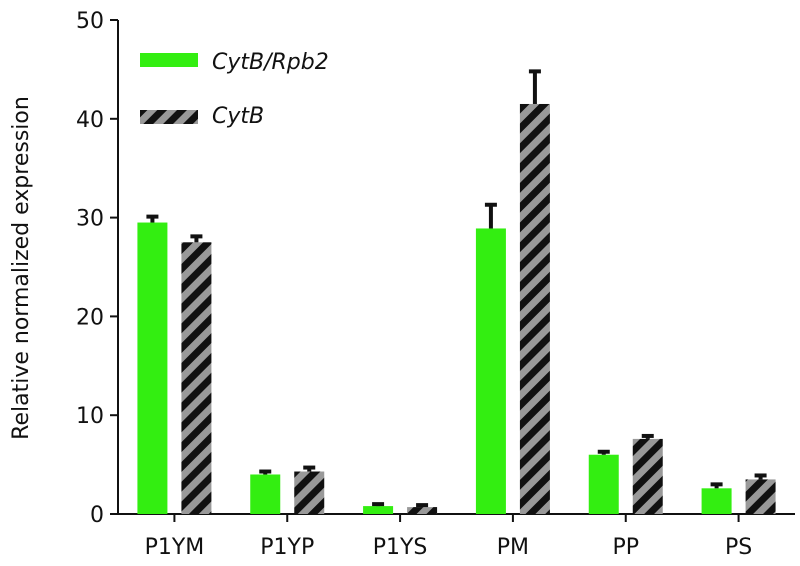 This screenshot has height=566, width=800. Describe the element at coordinates (90, 219) in the screenshot. I see `y-tick-label: 30` at that location.